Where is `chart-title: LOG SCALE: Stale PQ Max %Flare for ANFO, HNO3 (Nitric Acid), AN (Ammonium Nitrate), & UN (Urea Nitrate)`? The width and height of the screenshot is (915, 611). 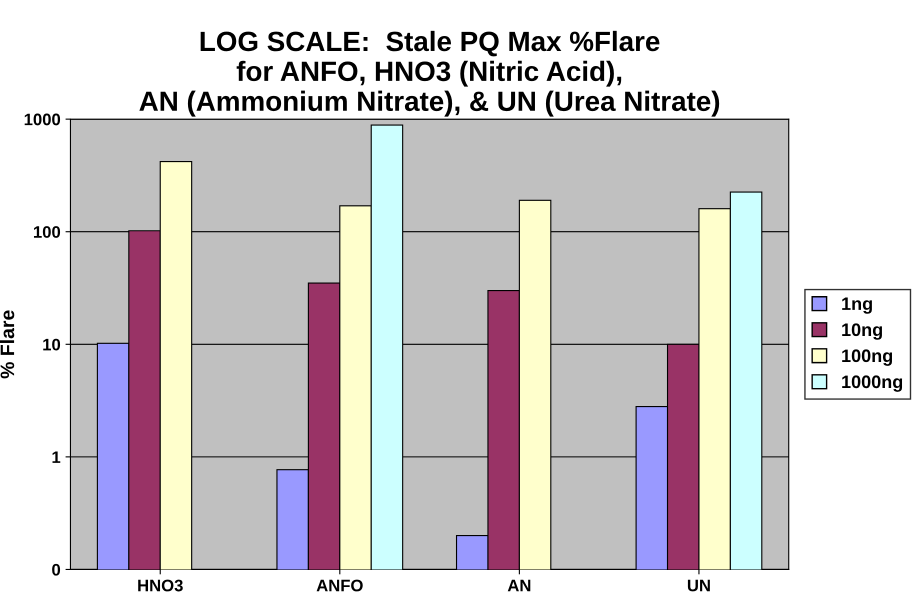
chart-title: LOG SCALE: Stale PQ Max %Flare for ANFO, HNO3 (Nitric Acid), AN (Ammonium Nitrate), & UN (Urea Nitrate) is located at coordinates (429, 73).